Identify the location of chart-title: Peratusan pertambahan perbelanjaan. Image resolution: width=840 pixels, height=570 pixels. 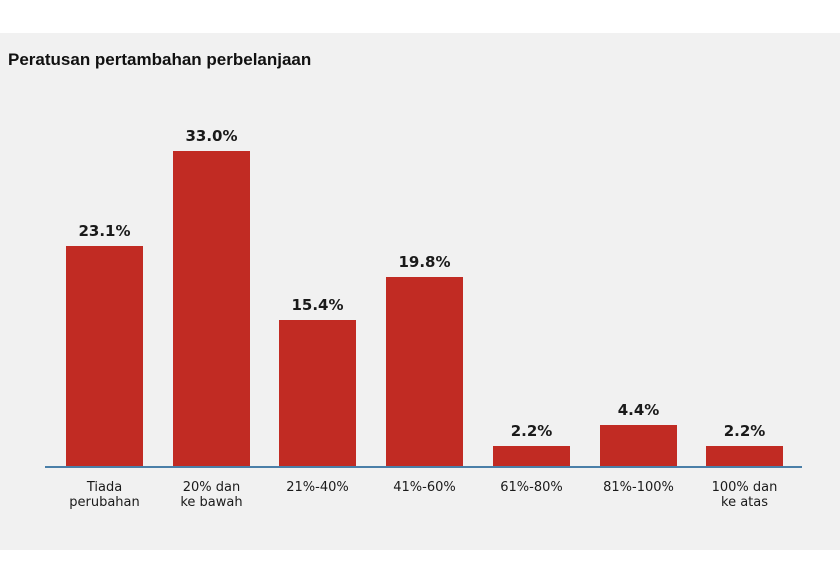
(160, 59).